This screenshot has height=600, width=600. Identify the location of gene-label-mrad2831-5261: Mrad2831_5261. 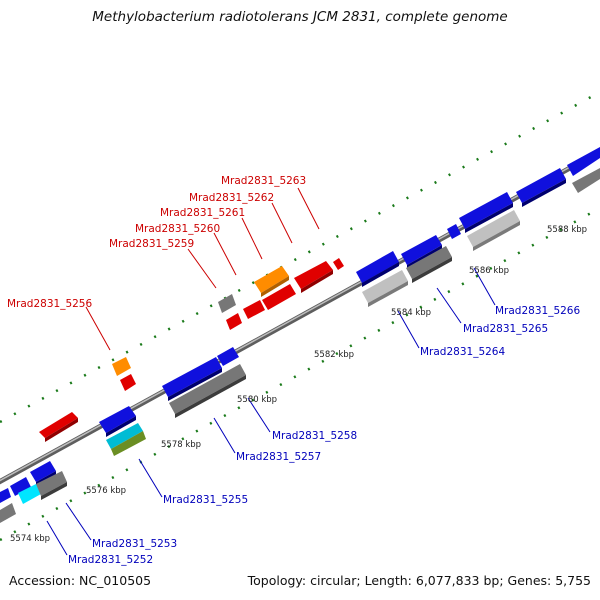
(202, 213).